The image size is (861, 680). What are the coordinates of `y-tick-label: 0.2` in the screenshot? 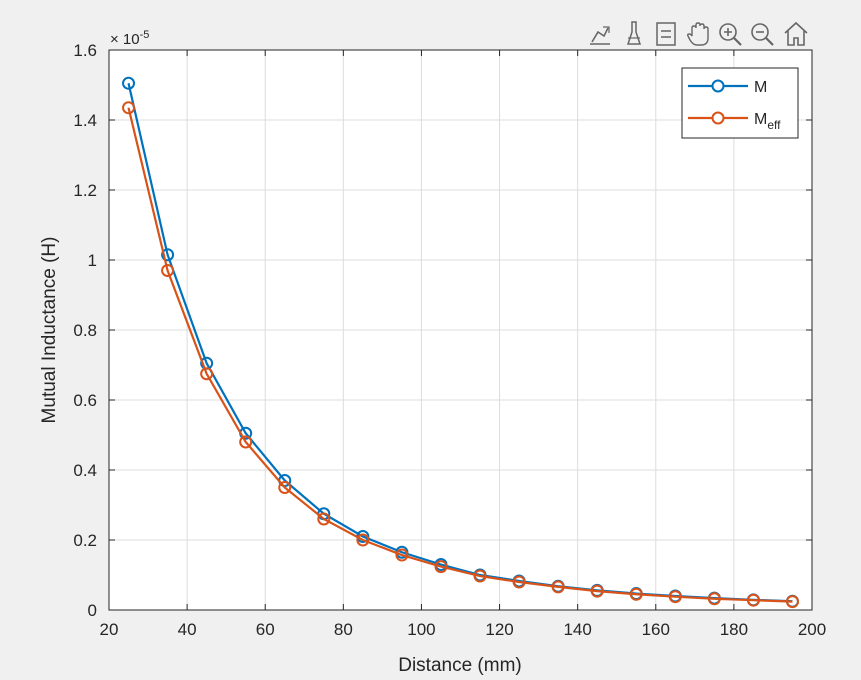 It's located at (85, 540).